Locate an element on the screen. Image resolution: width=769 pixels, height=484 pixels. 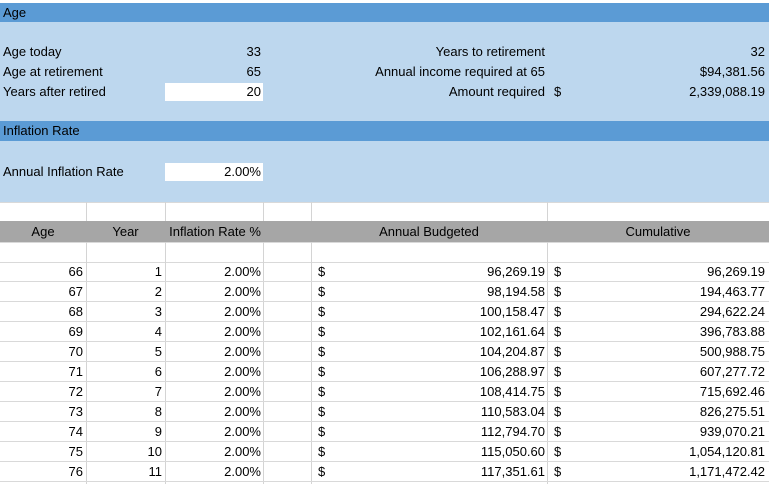
cumulative-cell: 194,463.77 is located at coordinates (732, 291).